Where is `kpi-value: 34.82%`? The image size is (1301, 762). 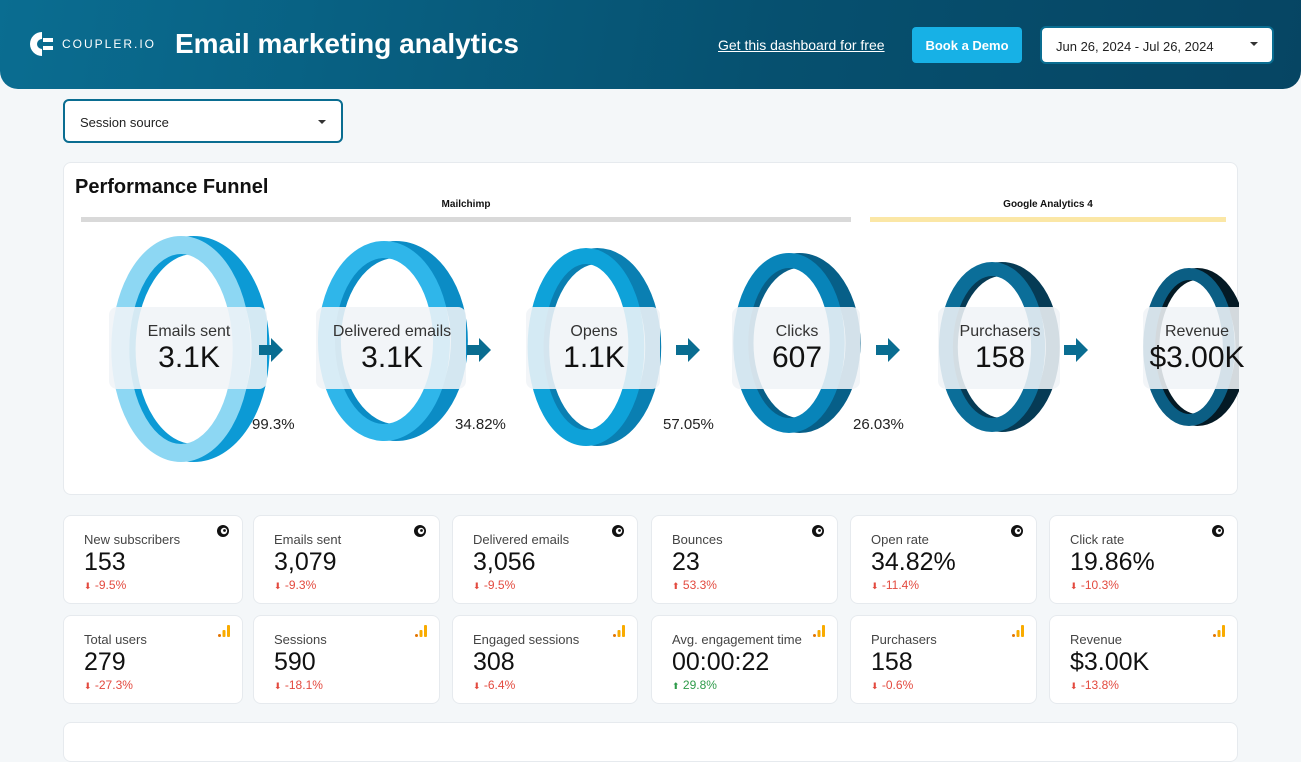
kpi-value: 34.82% is located at coordinates (913, 562).